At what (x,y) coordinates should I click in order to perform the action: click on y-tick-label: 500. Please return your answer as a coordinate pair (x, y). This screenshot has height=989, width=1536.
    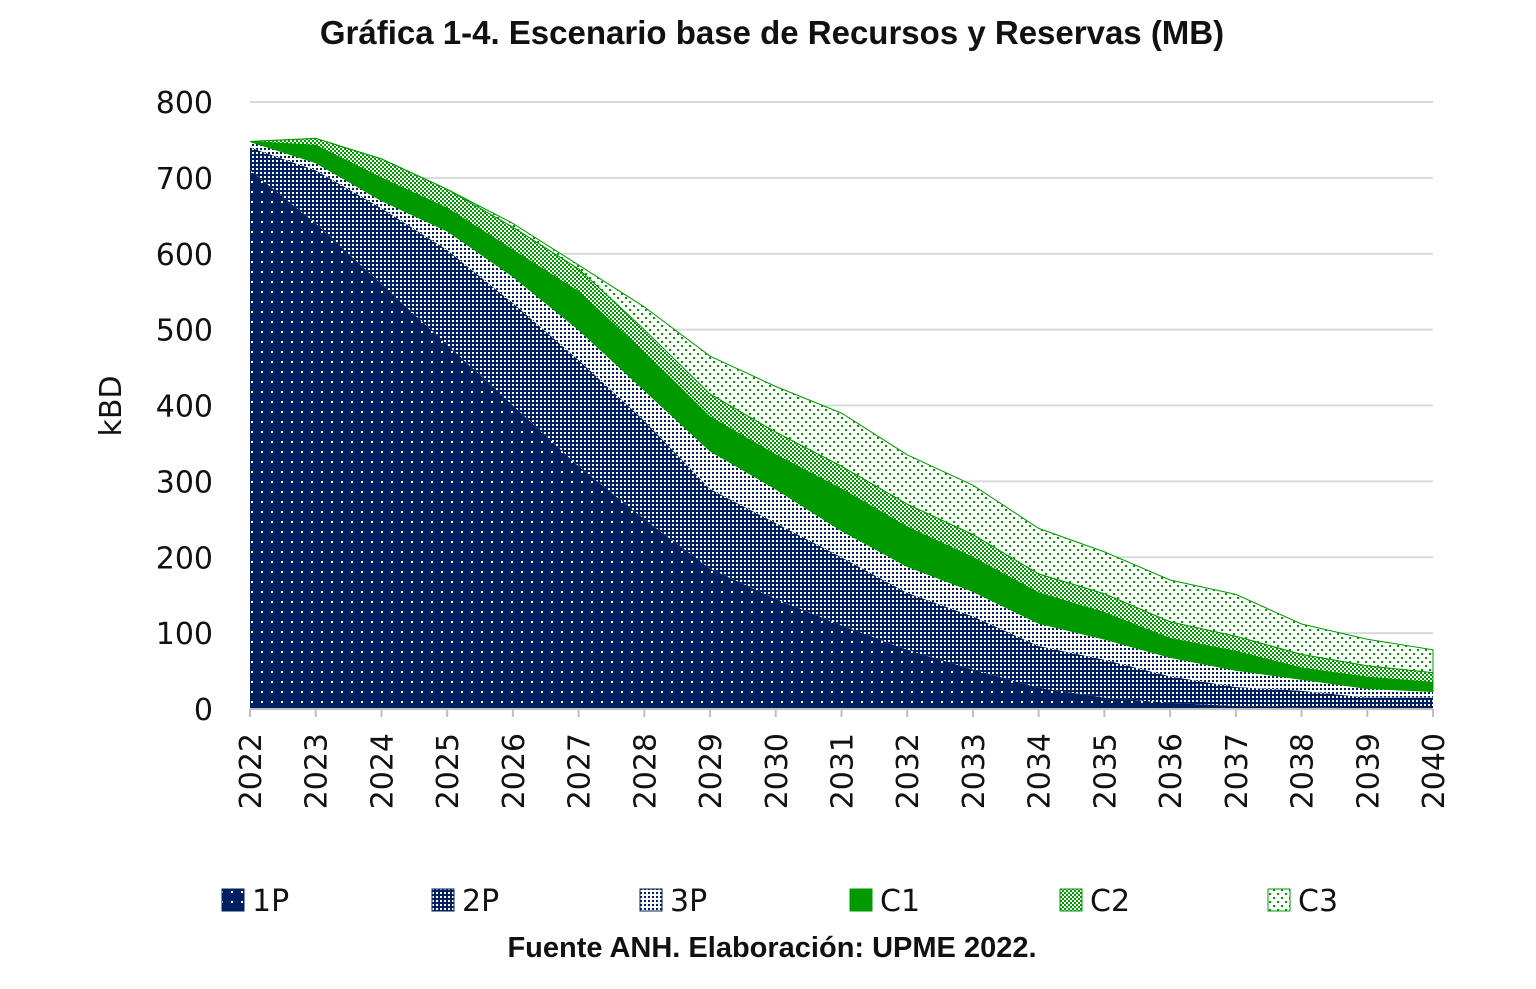
    Looking at the image, I should click on (184, 331).